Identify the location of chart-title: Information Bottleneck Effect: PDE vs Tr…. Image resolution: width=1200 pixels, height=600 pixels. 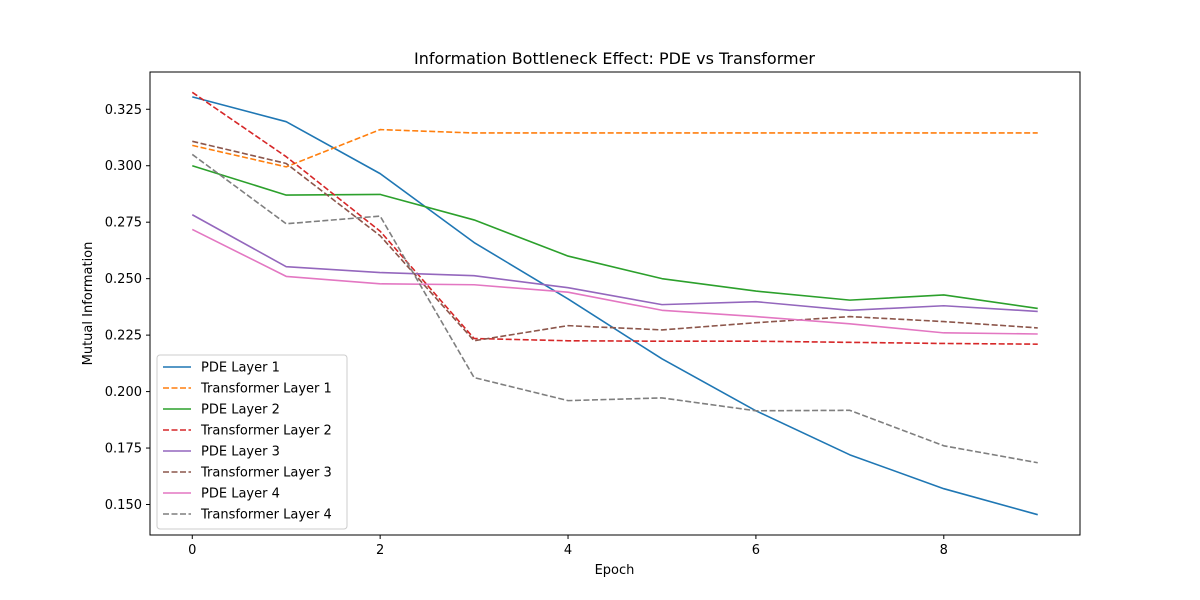
(614, 58).